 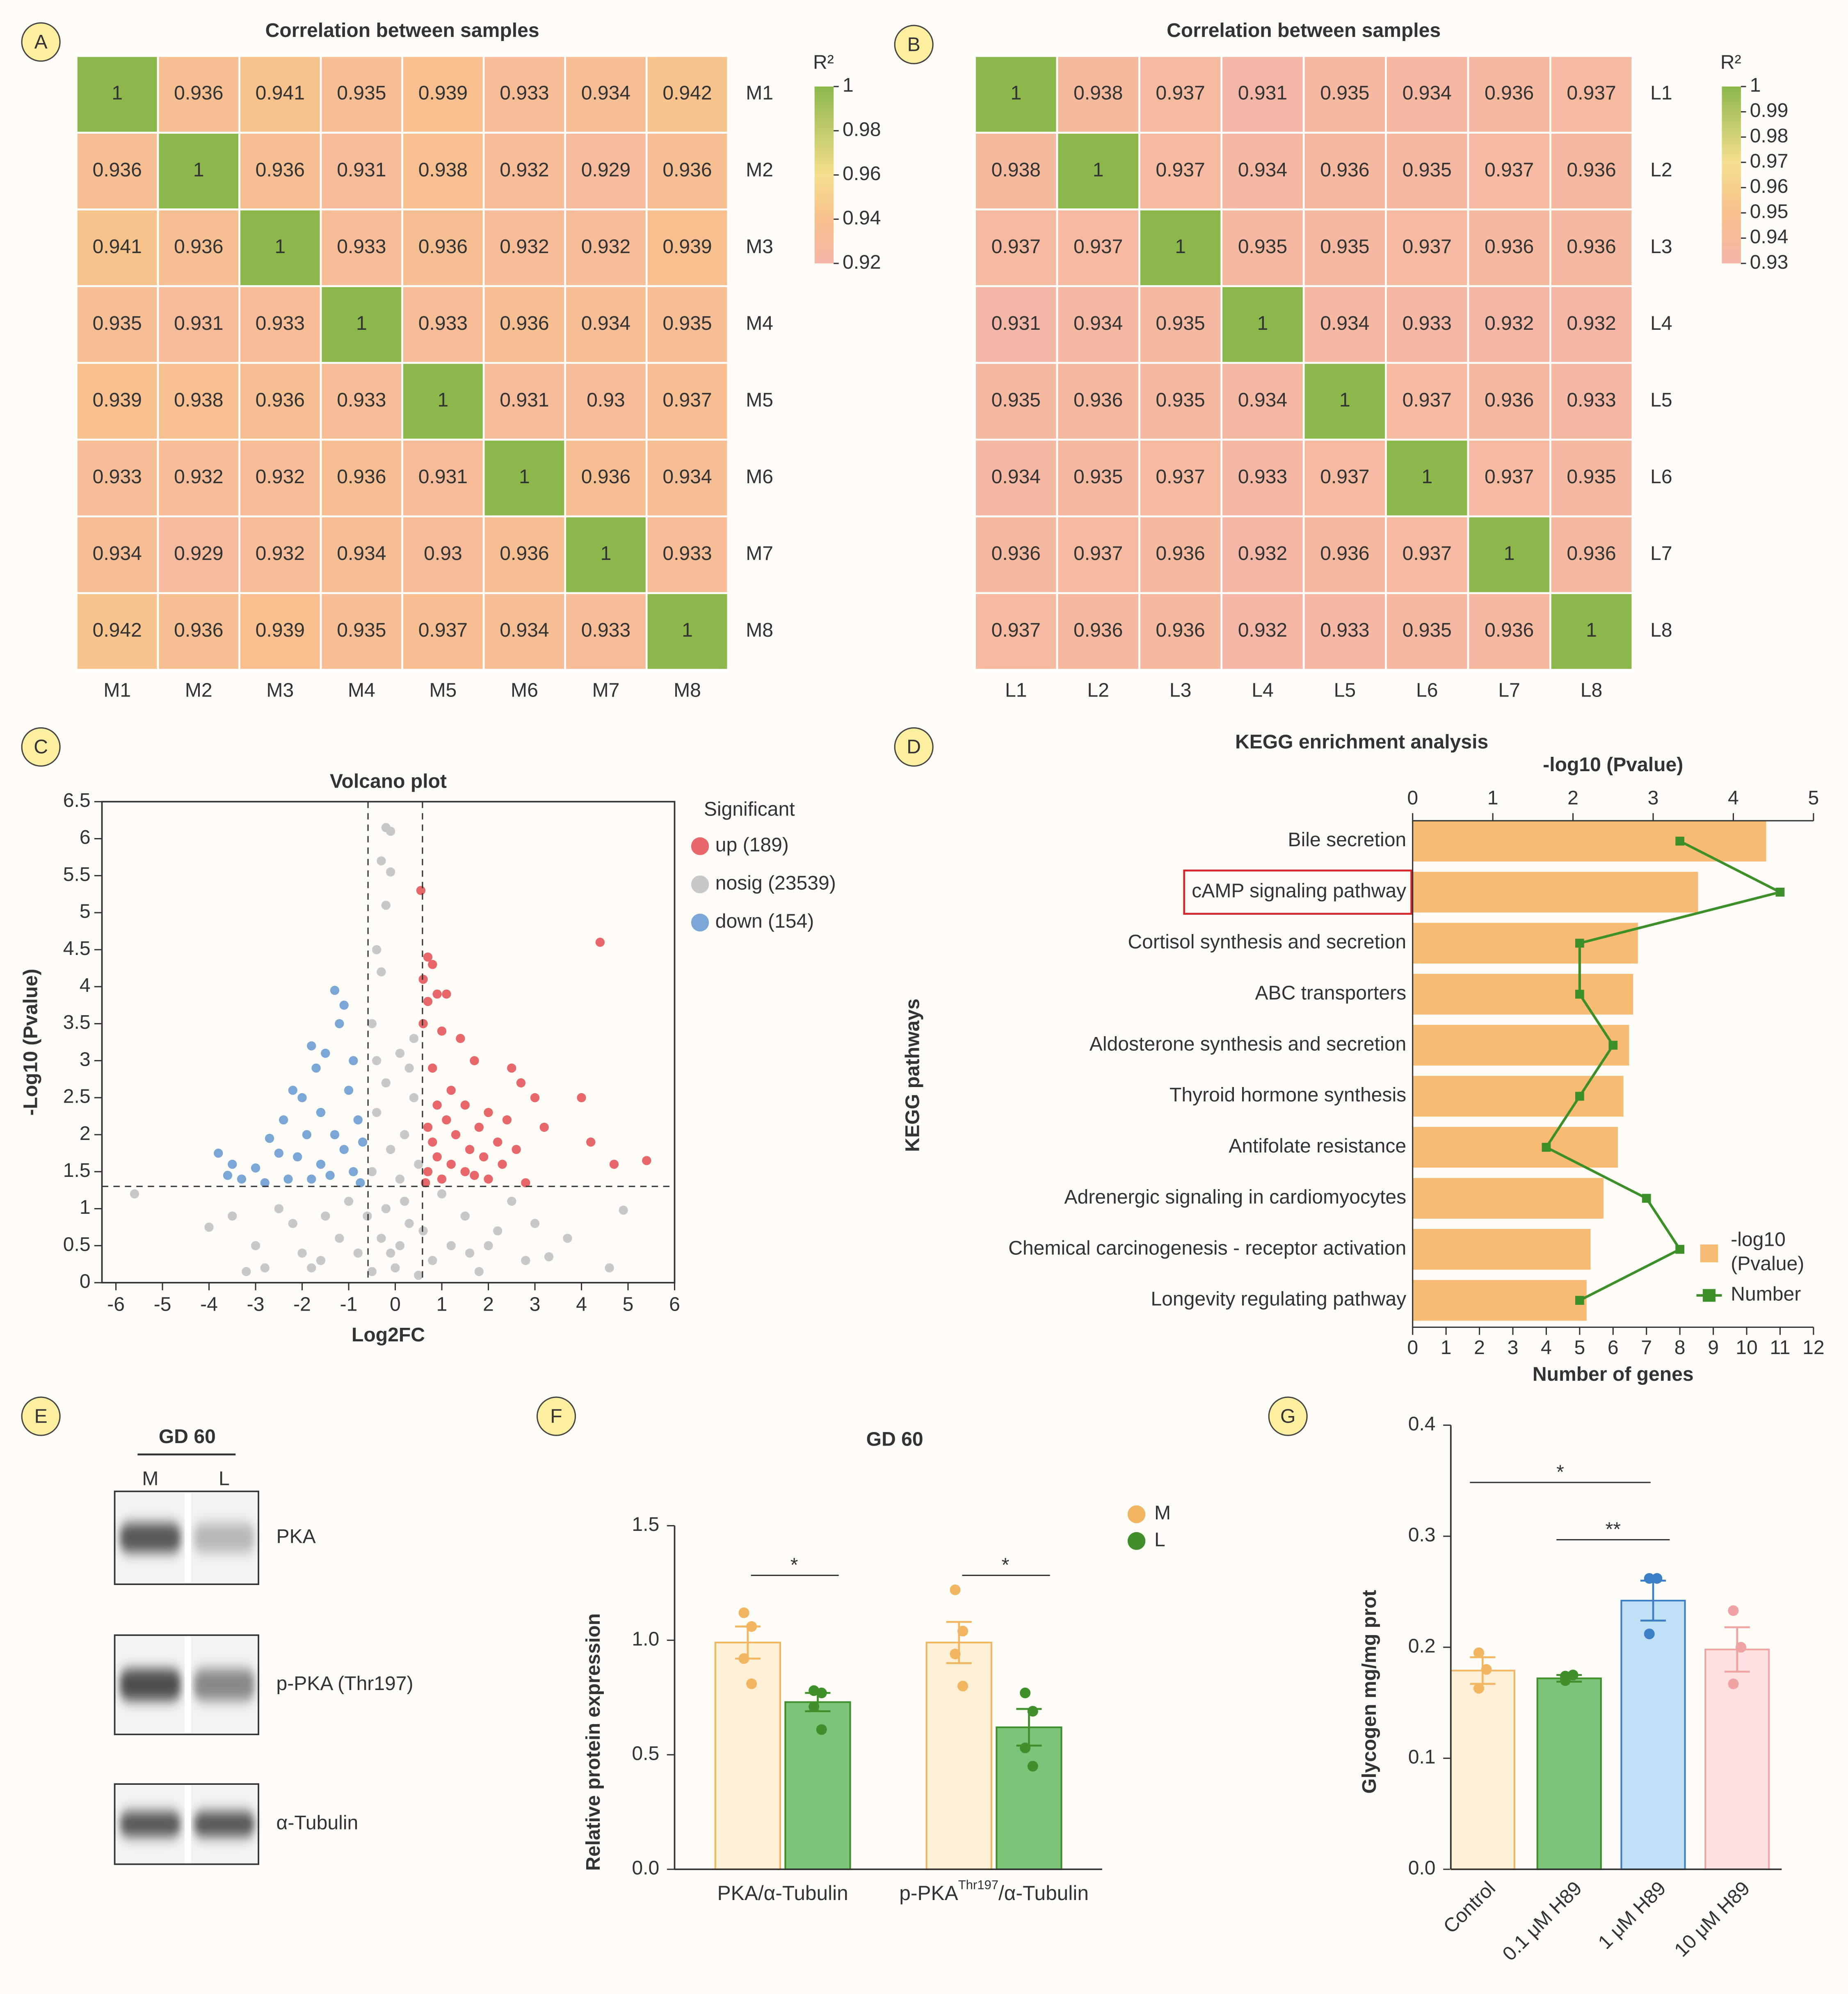 What do you see at coordinates (524, 93) in the screenshot?
I see `cell-label: 0.933` at bounding box center [524, 93].